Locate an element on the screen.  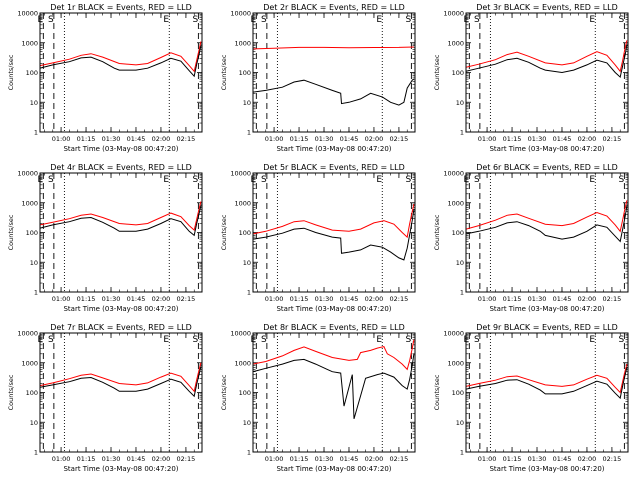
chart-title: Det 3r BLACK = Events, RED = LLD is located at coordinates (547, 7).